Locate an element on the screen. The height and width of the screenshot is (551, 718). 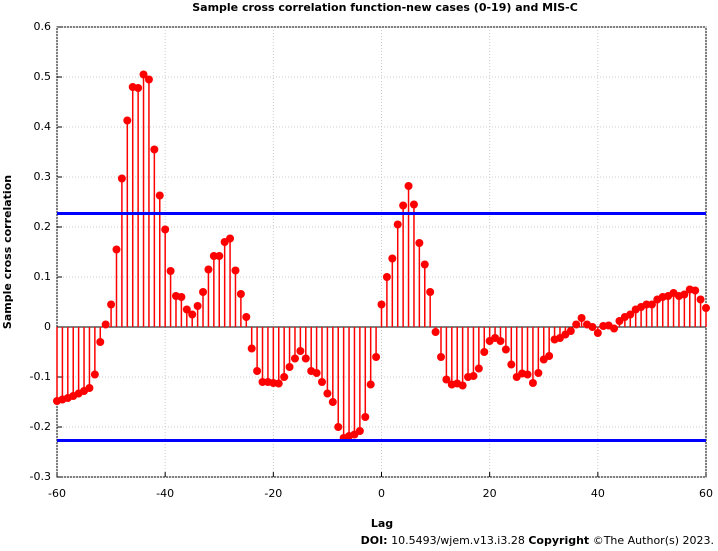
y-tick-label: -0.3 is located at coordinates (40, 476).